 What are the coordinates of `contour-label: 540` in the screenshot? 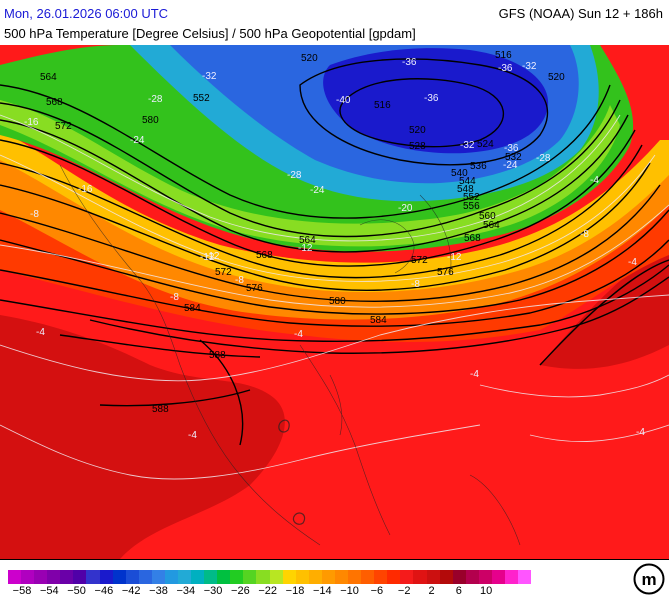 It's located at (459, 173).